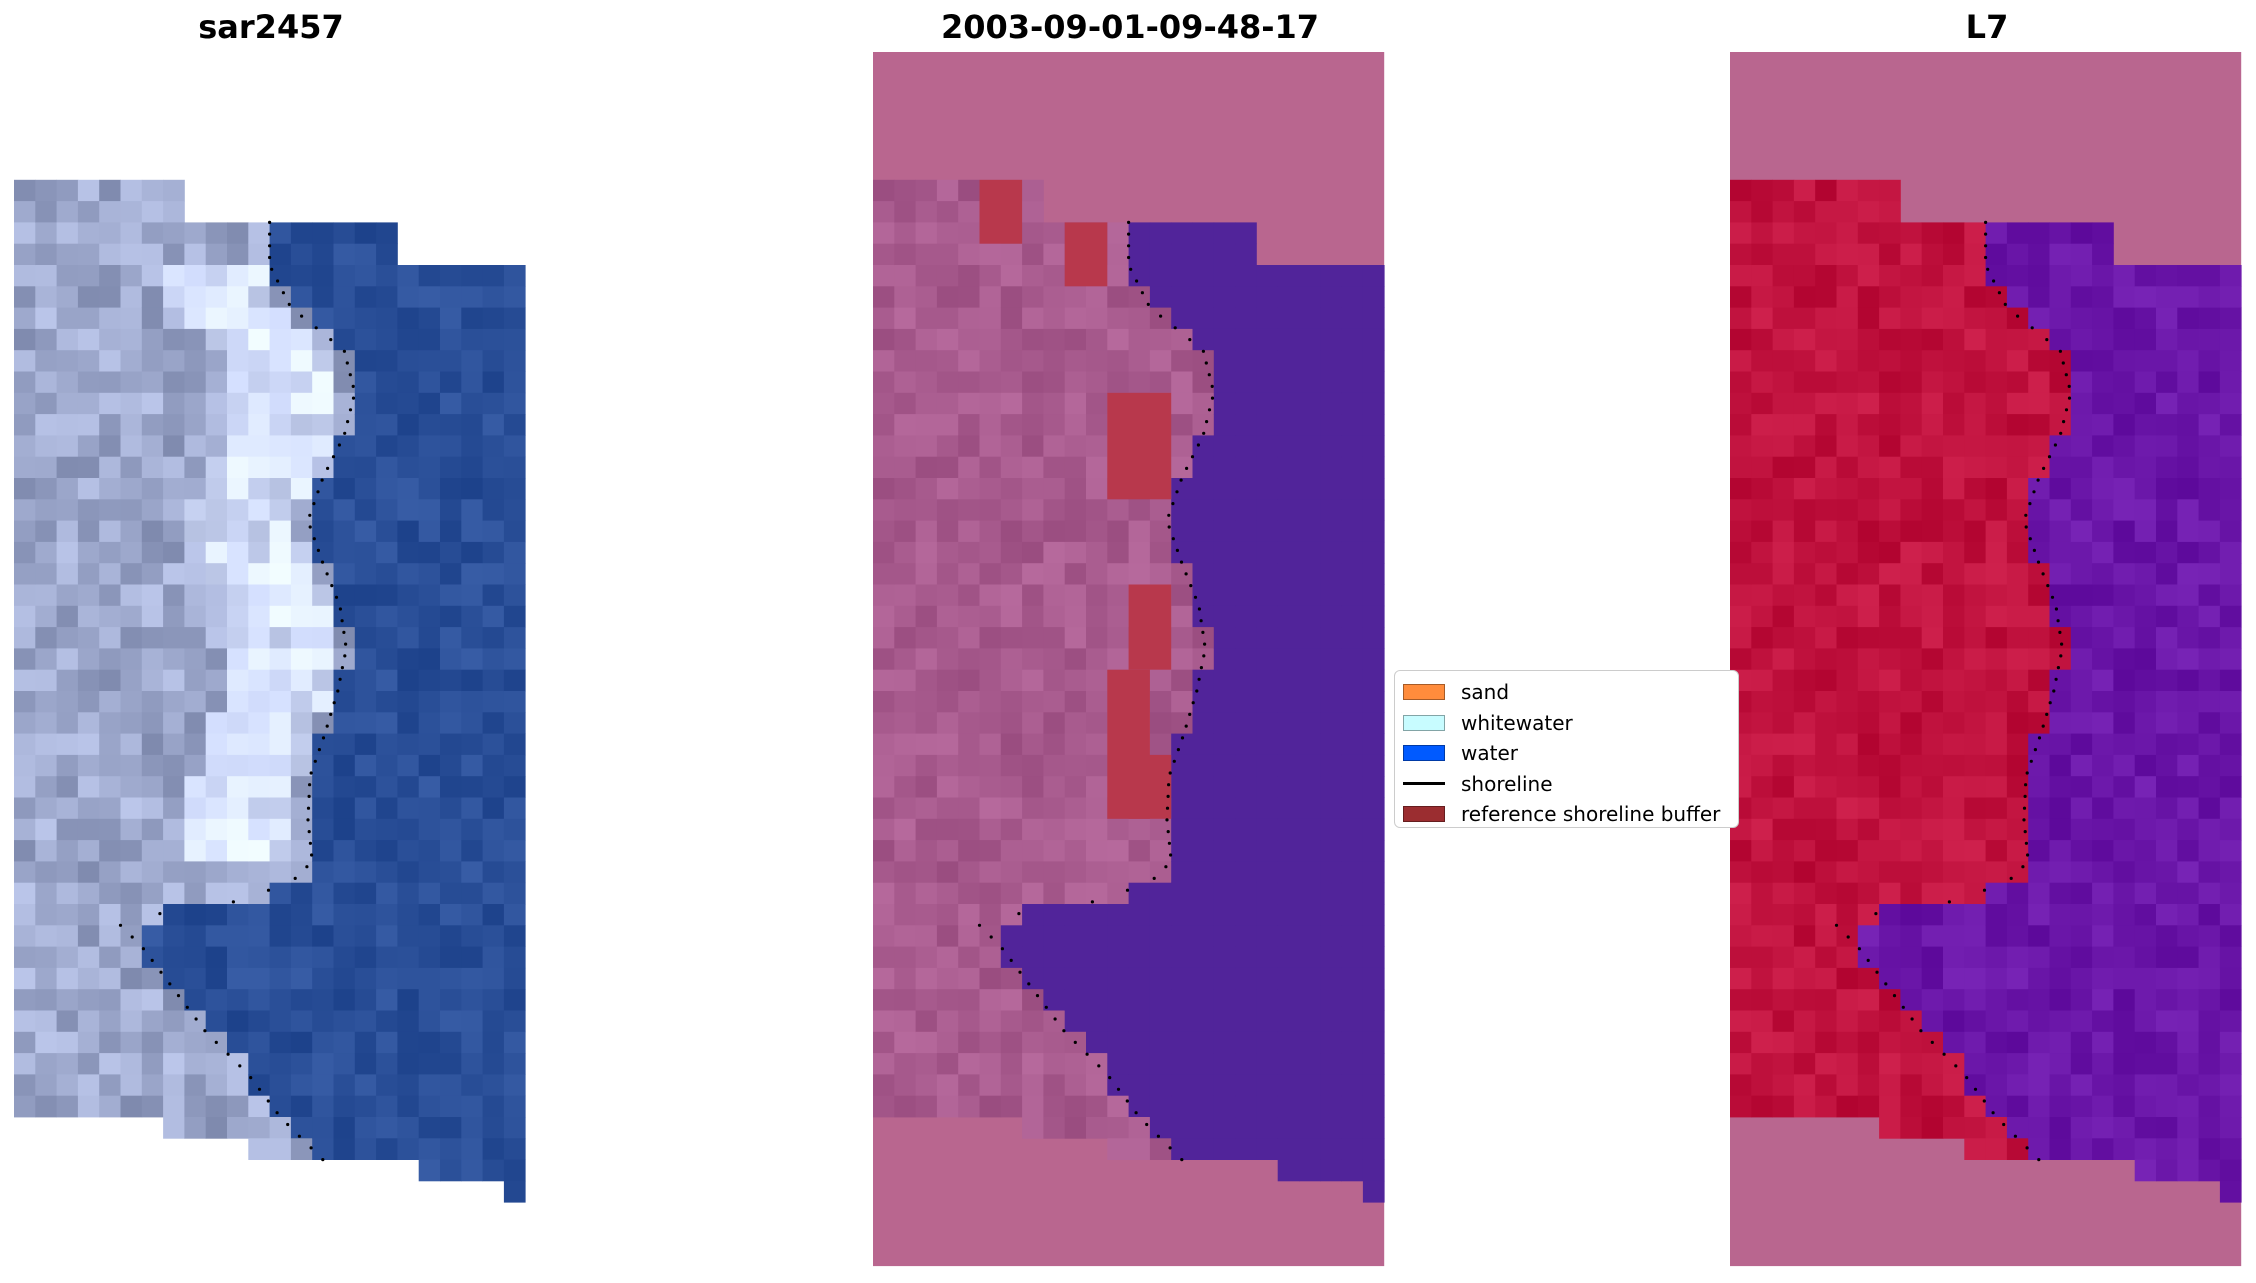 This screenshot has width=2256, height=1283. Describe the element at coordinates (271, 27) in the screenshot. I see `panel-title-rgb: sar2457` at that location.